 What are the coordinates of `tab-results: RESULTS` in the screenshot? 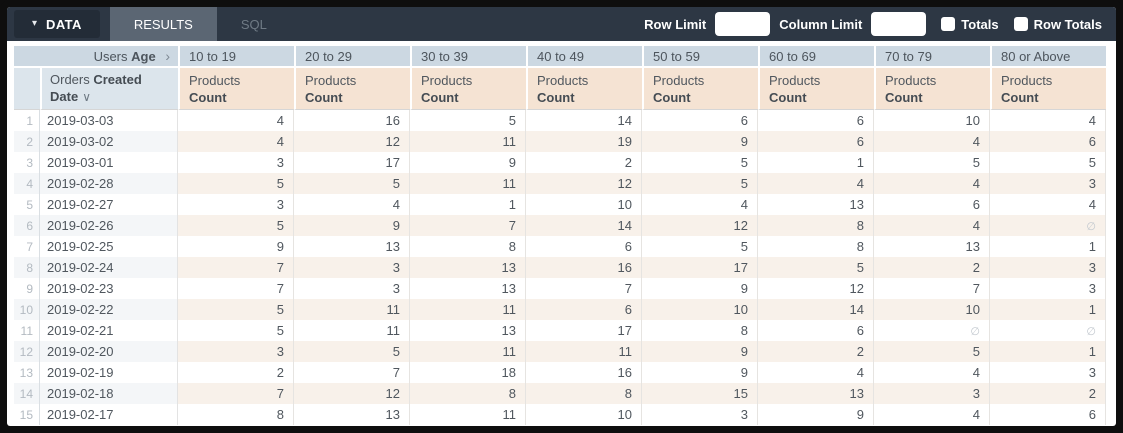 It's located at (163, 24).